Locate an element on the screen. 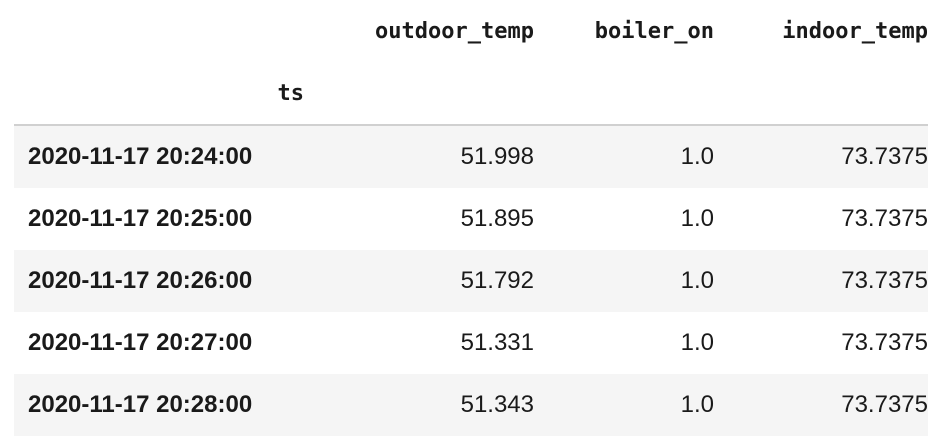 Image resolution: width=950 pixels, height=444 pixels. row-index-cell: 2020-11-17 20:28:00 is located at coordinates (159, 405).